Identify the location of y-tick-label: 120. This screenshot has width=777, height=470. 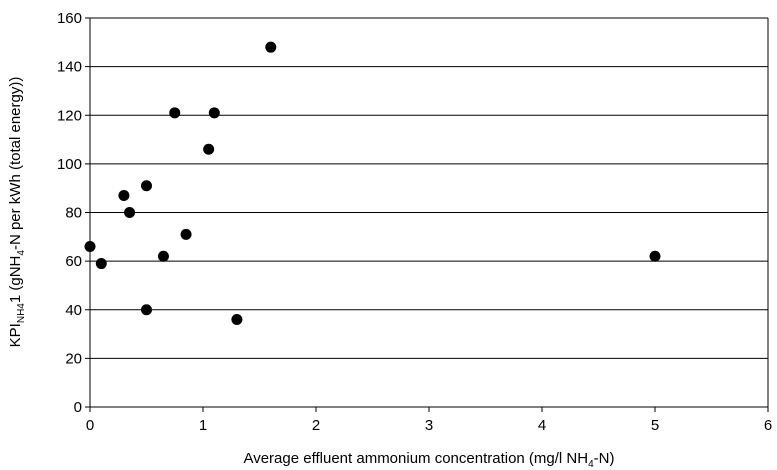
(69, 115).